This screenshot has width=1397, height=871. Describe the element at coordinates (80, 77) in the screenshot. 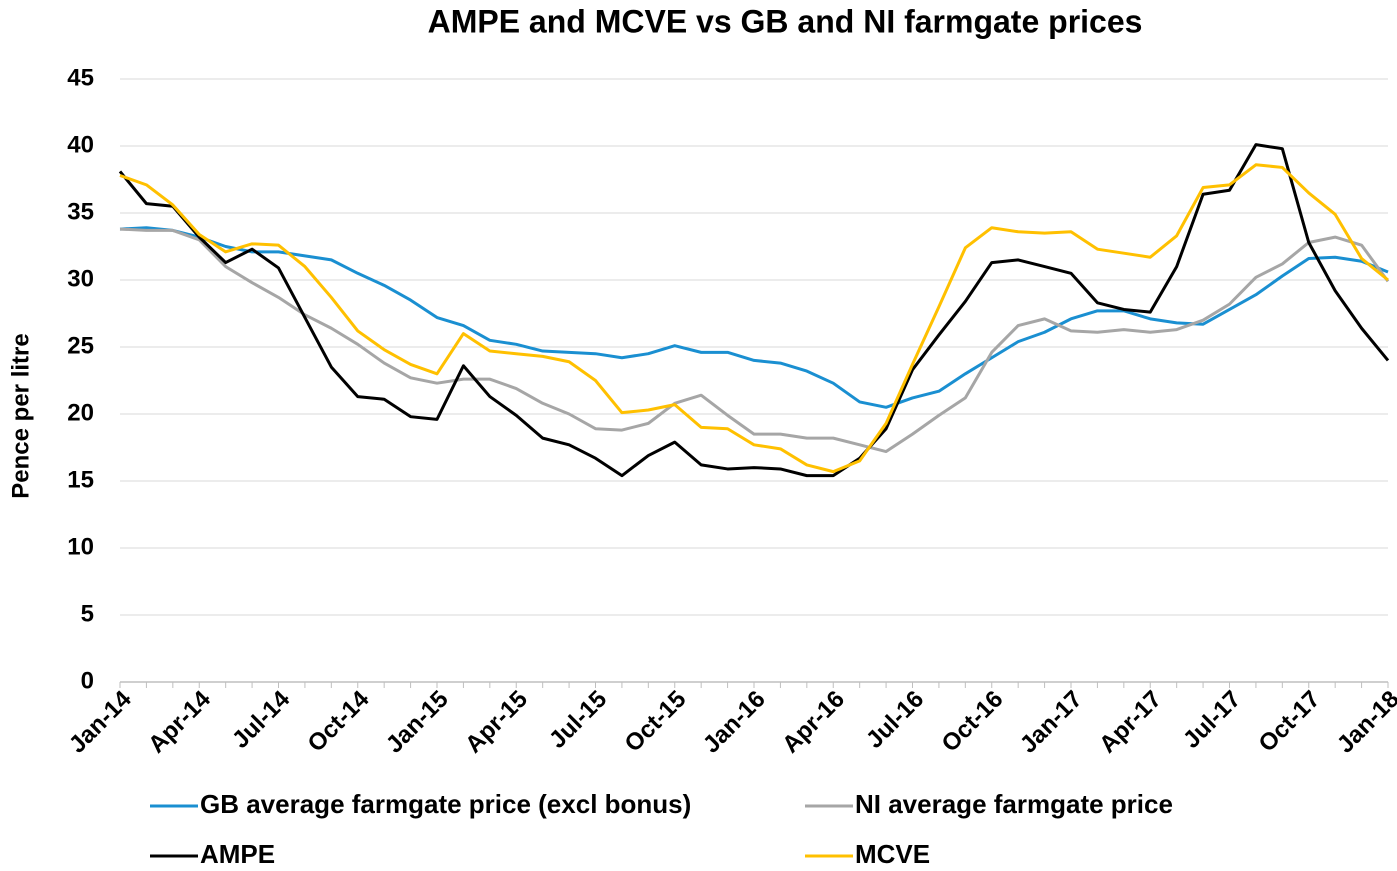

I see `y-tick-label: 45` at that location.